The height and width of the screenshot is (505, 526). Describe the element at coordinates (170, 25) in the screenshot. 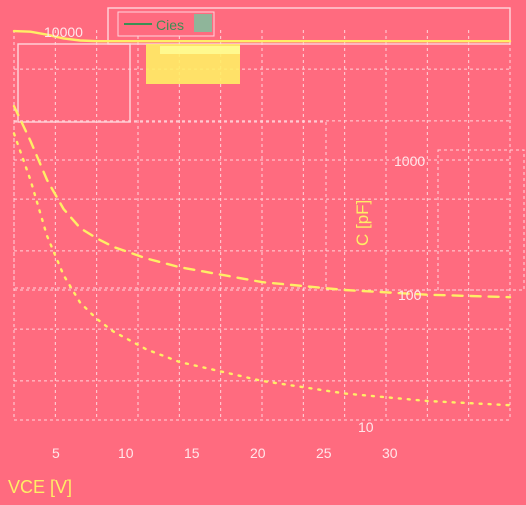

I see `legend-label-cies: Cies` at that location.